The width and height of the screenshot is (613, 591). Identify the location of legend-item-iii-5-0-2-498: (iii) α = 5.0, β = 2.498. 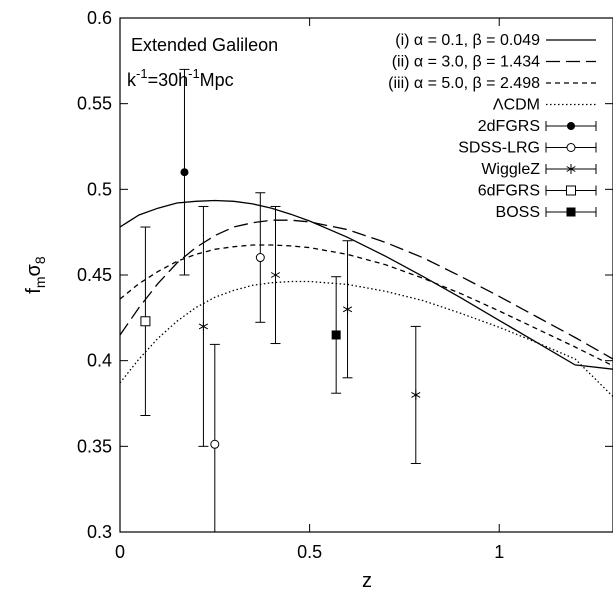
(492, 83).